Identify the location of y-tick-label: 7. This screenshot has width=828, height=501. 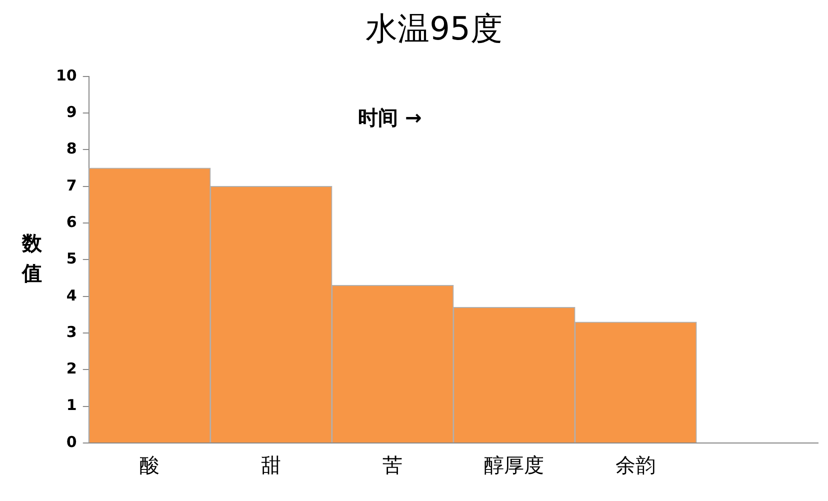
(71, 185).